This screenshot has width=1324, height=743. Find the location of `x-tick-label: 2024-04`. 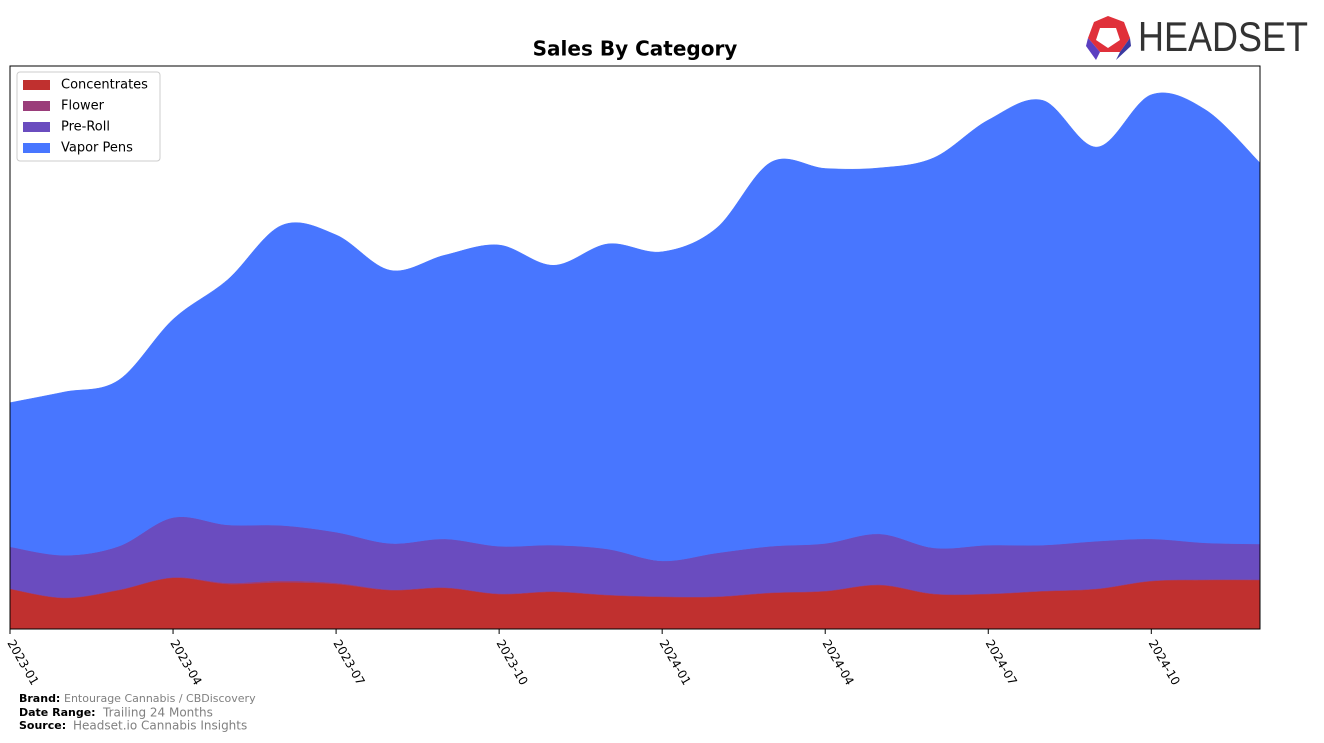

x-tick-label: 2024-04 is located at coordinates (838, 662).